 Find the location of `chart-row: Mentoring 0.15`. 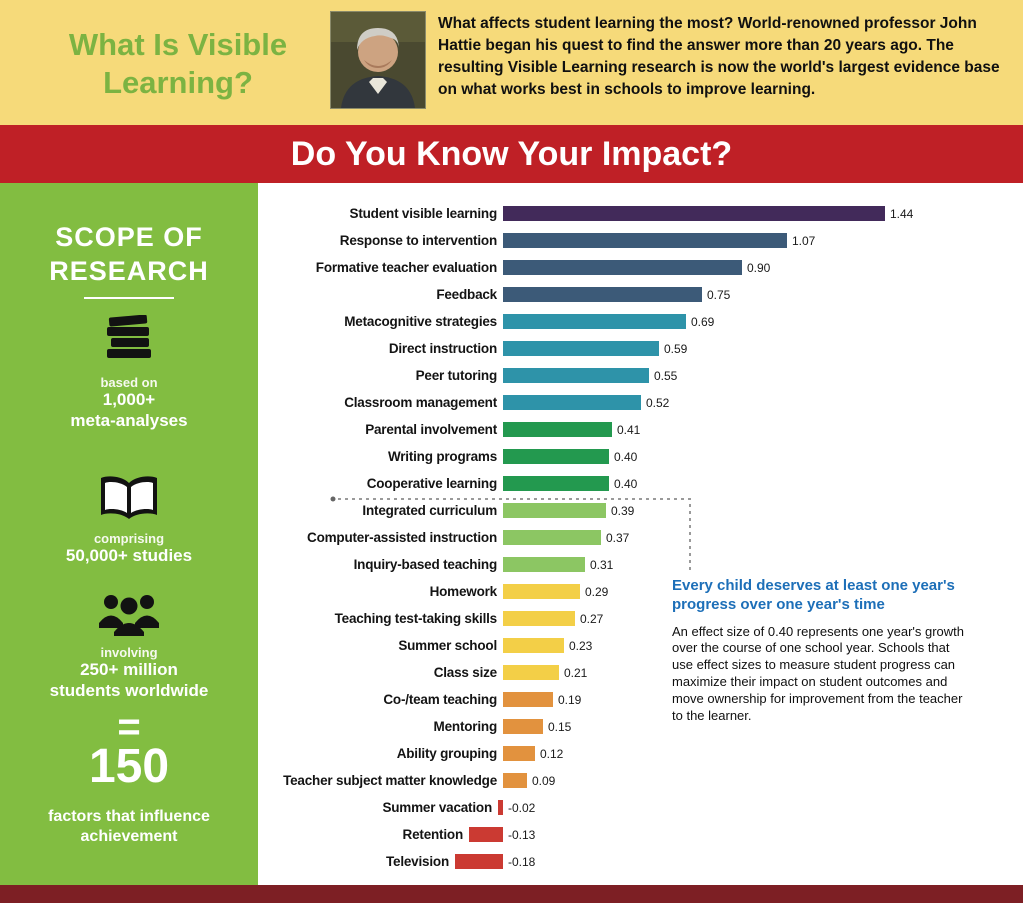

chart-row: Mentoring 0.15 is located at coordinates (640, 726).